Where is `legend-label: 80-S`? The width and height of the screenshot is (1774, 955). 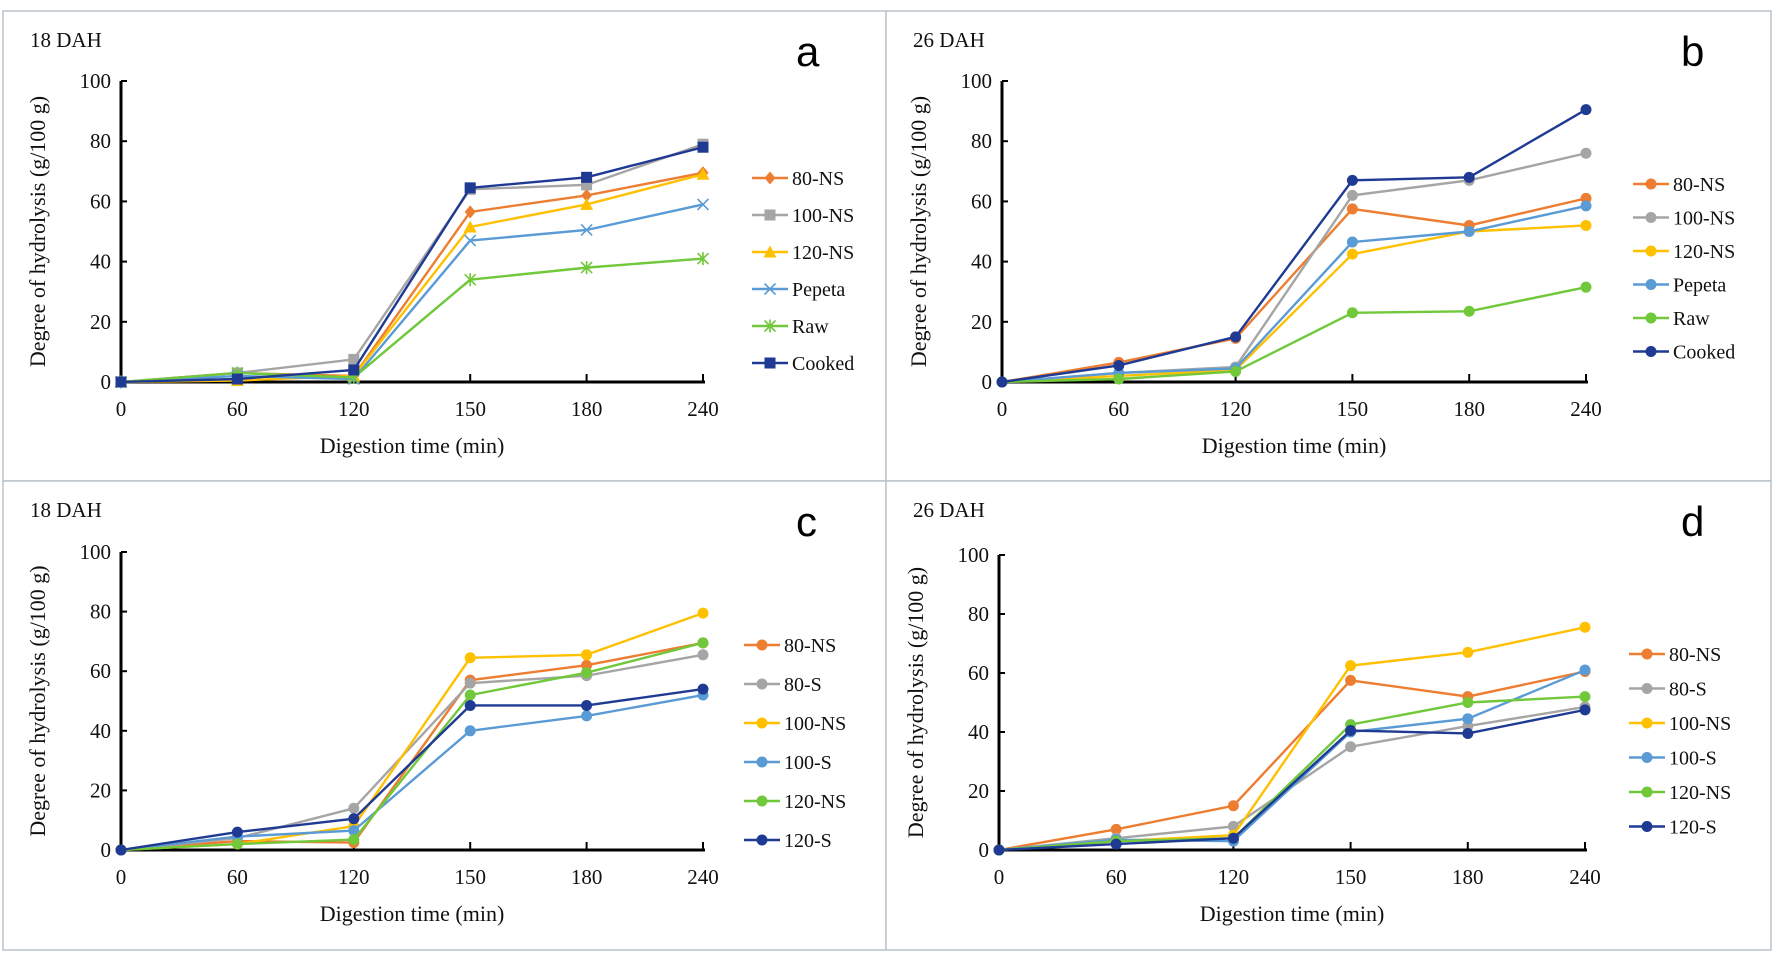
legend-label: 80-S is located at coordinates (803, 685).